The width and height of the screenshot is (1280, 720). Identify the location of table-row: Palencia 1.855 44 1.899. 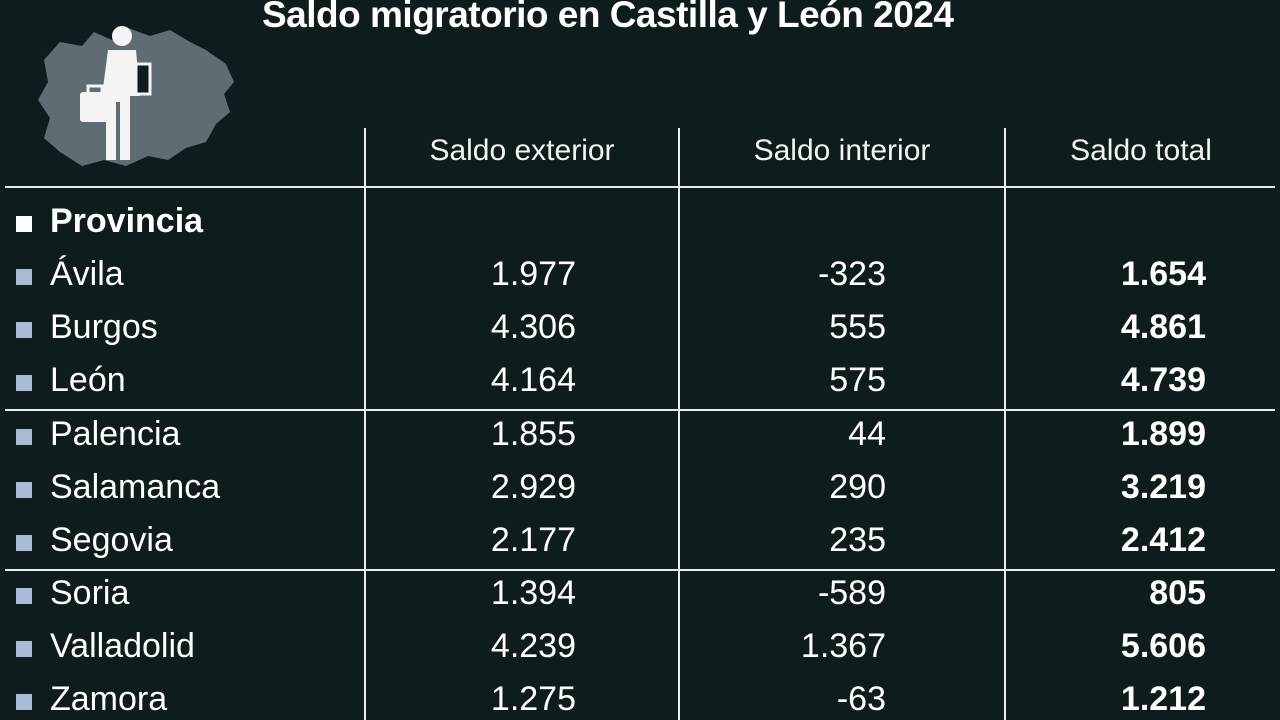
(640, 439).